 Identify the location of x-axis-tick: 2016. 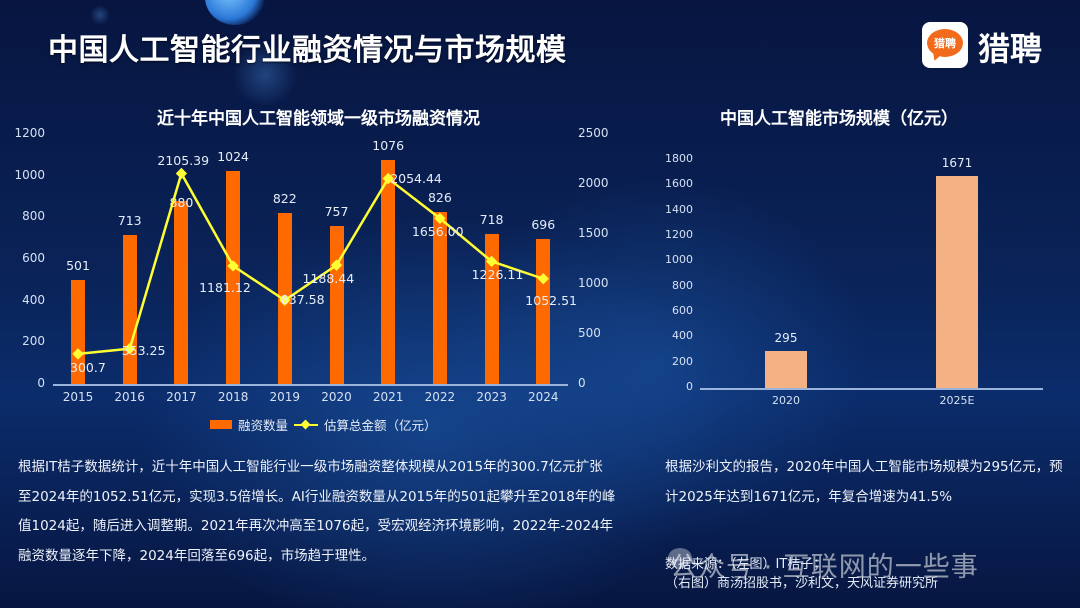
(129, 397).